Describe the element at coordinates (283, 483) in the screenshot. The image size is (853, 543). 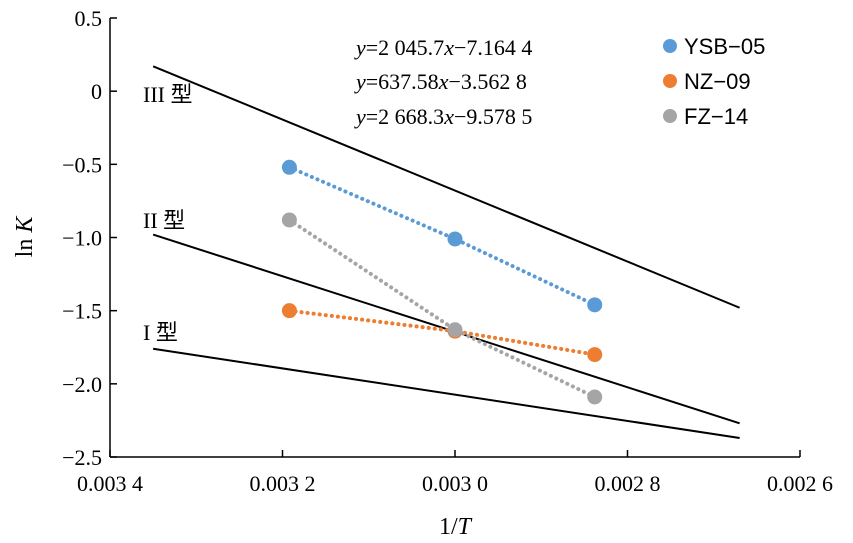
I see `x-tick-label: 0.003 2` at that location.